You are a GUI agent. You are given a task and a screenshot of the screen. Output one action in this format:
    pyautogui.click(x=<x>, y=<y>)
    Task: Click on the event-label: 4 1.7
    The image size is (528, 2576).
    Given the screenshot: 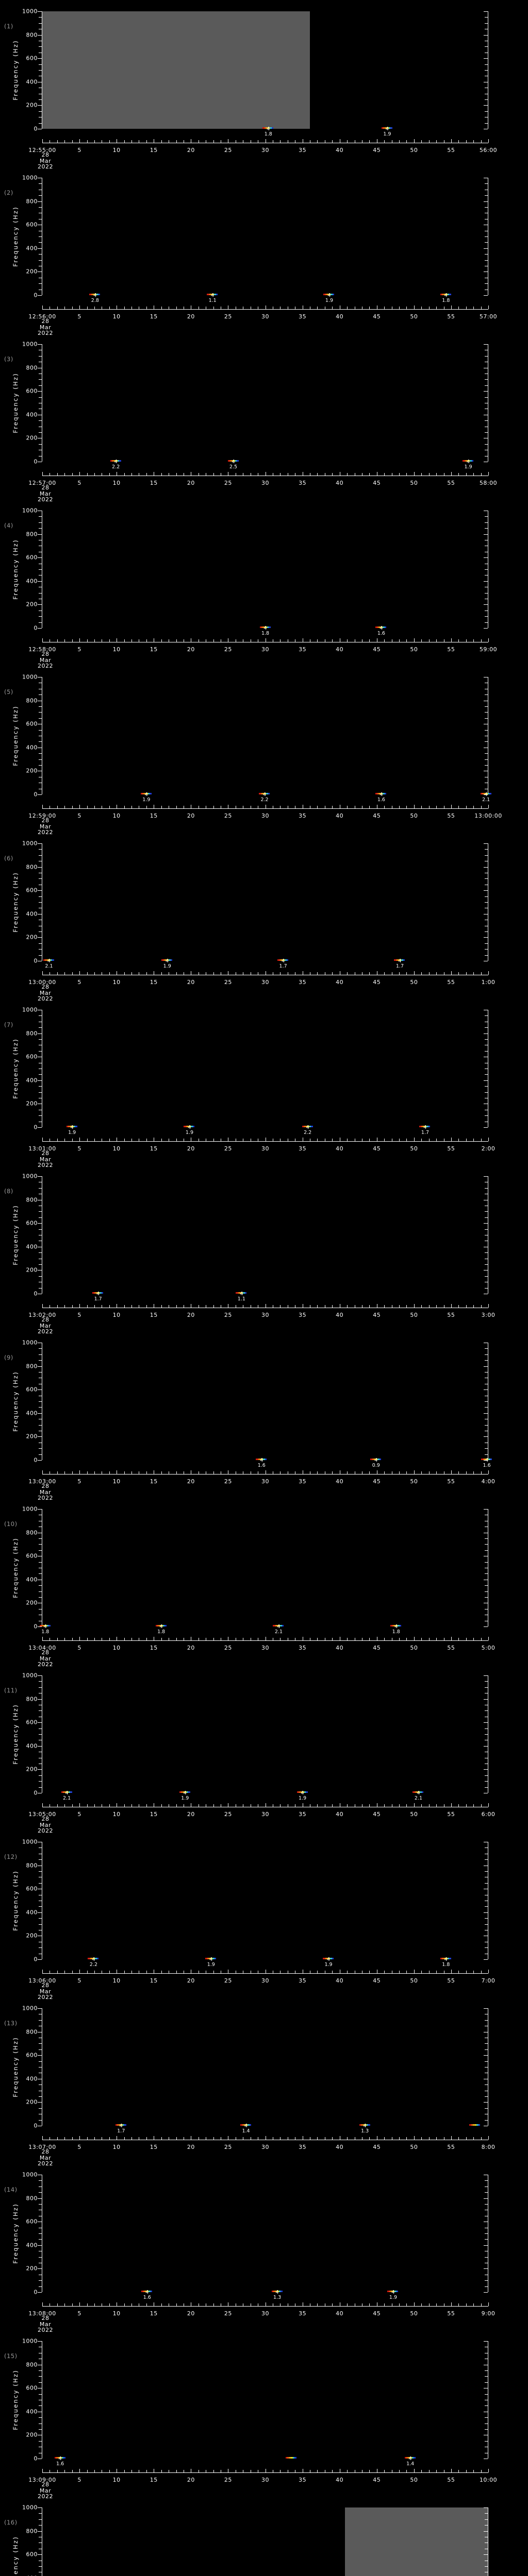 What is the action you would take?
    pyautogui.click(x=98, y=1297)
    